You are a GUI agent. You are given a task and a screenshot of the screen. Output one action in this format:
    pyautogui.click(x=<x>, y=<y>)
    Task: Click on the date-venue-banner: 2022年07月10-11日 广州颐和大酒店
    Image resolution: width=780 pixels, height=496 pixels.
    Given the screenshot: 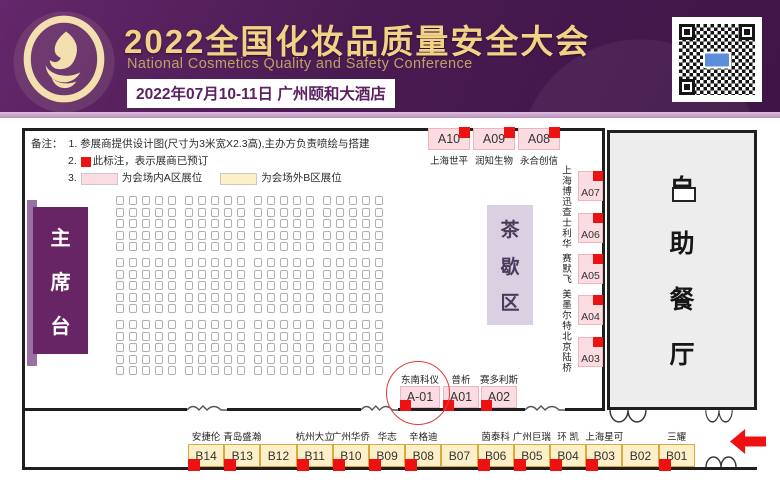 What is the action you would take?
    pyautogui.click(x=261, y=93)
    